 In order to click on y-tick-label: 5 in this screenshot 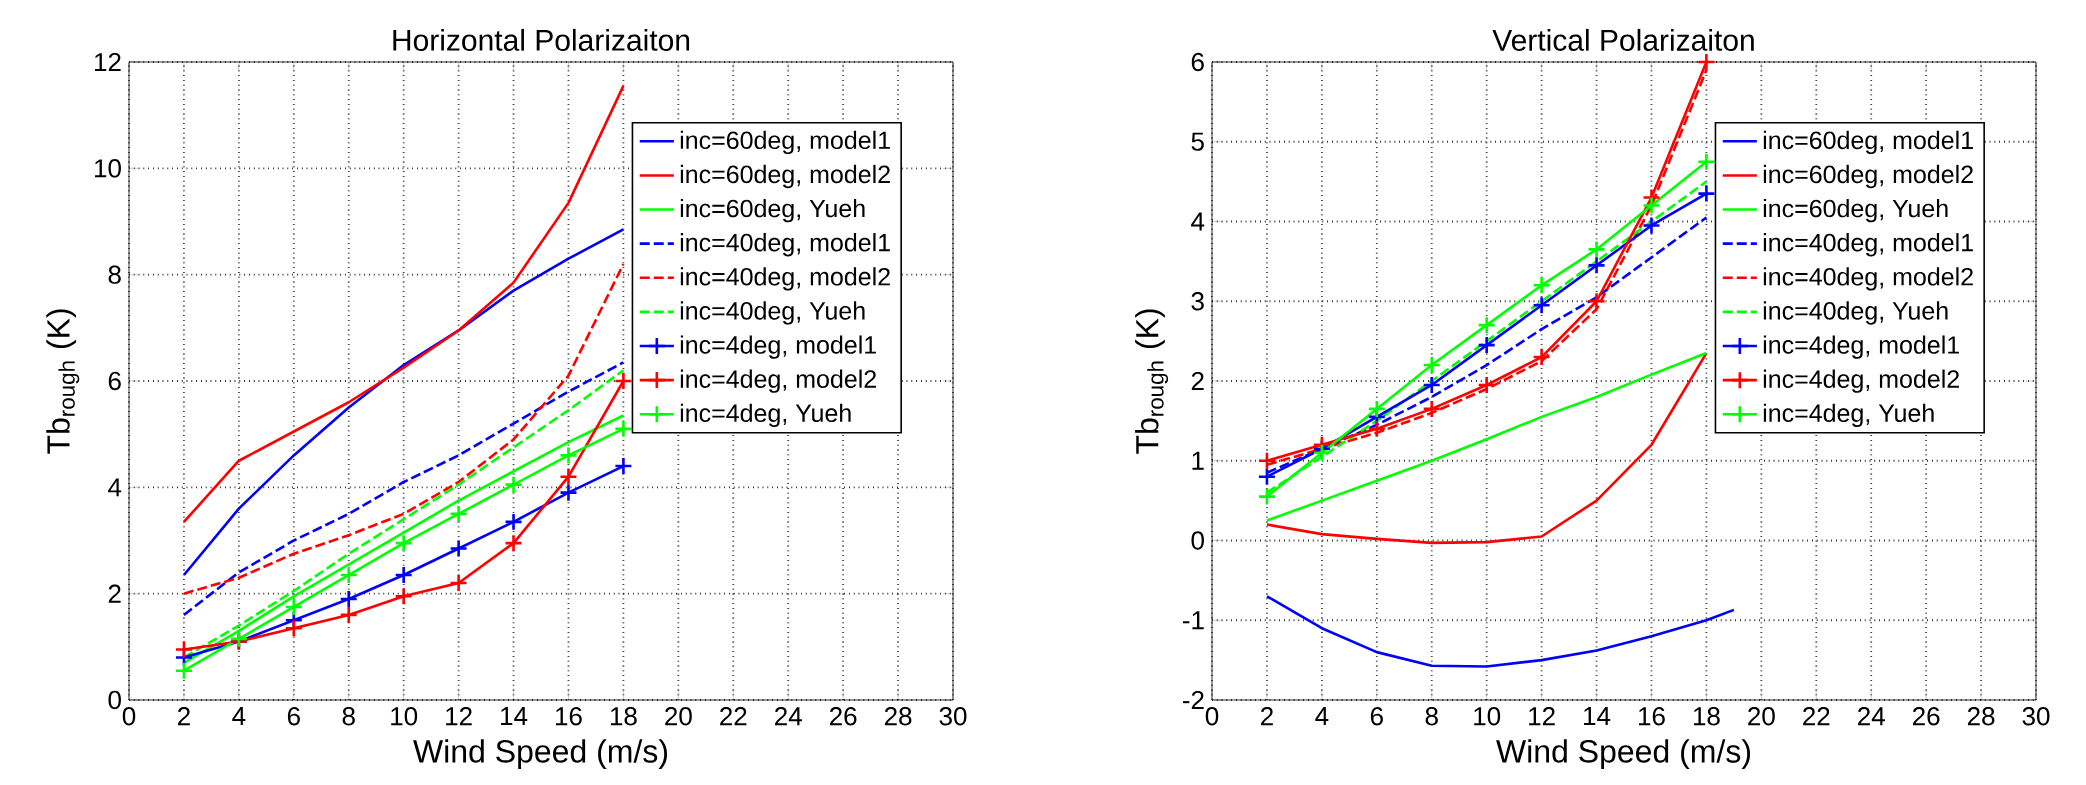, I will do `click(1197, 141)`.